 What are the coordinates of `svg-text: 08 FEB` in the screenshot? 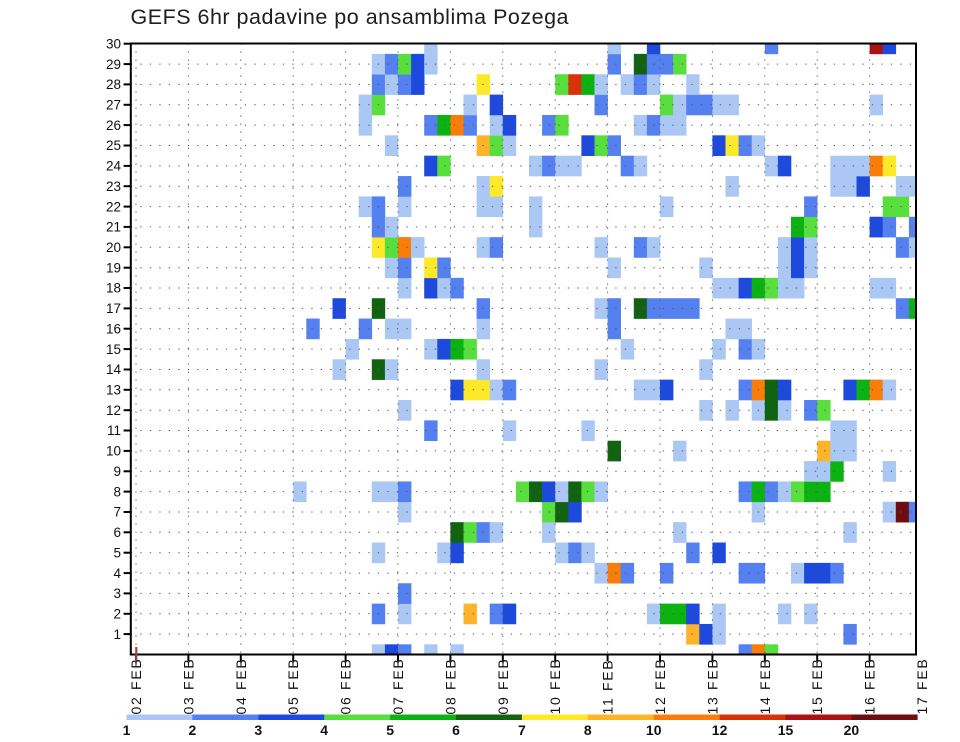 It's located at (450, 686).